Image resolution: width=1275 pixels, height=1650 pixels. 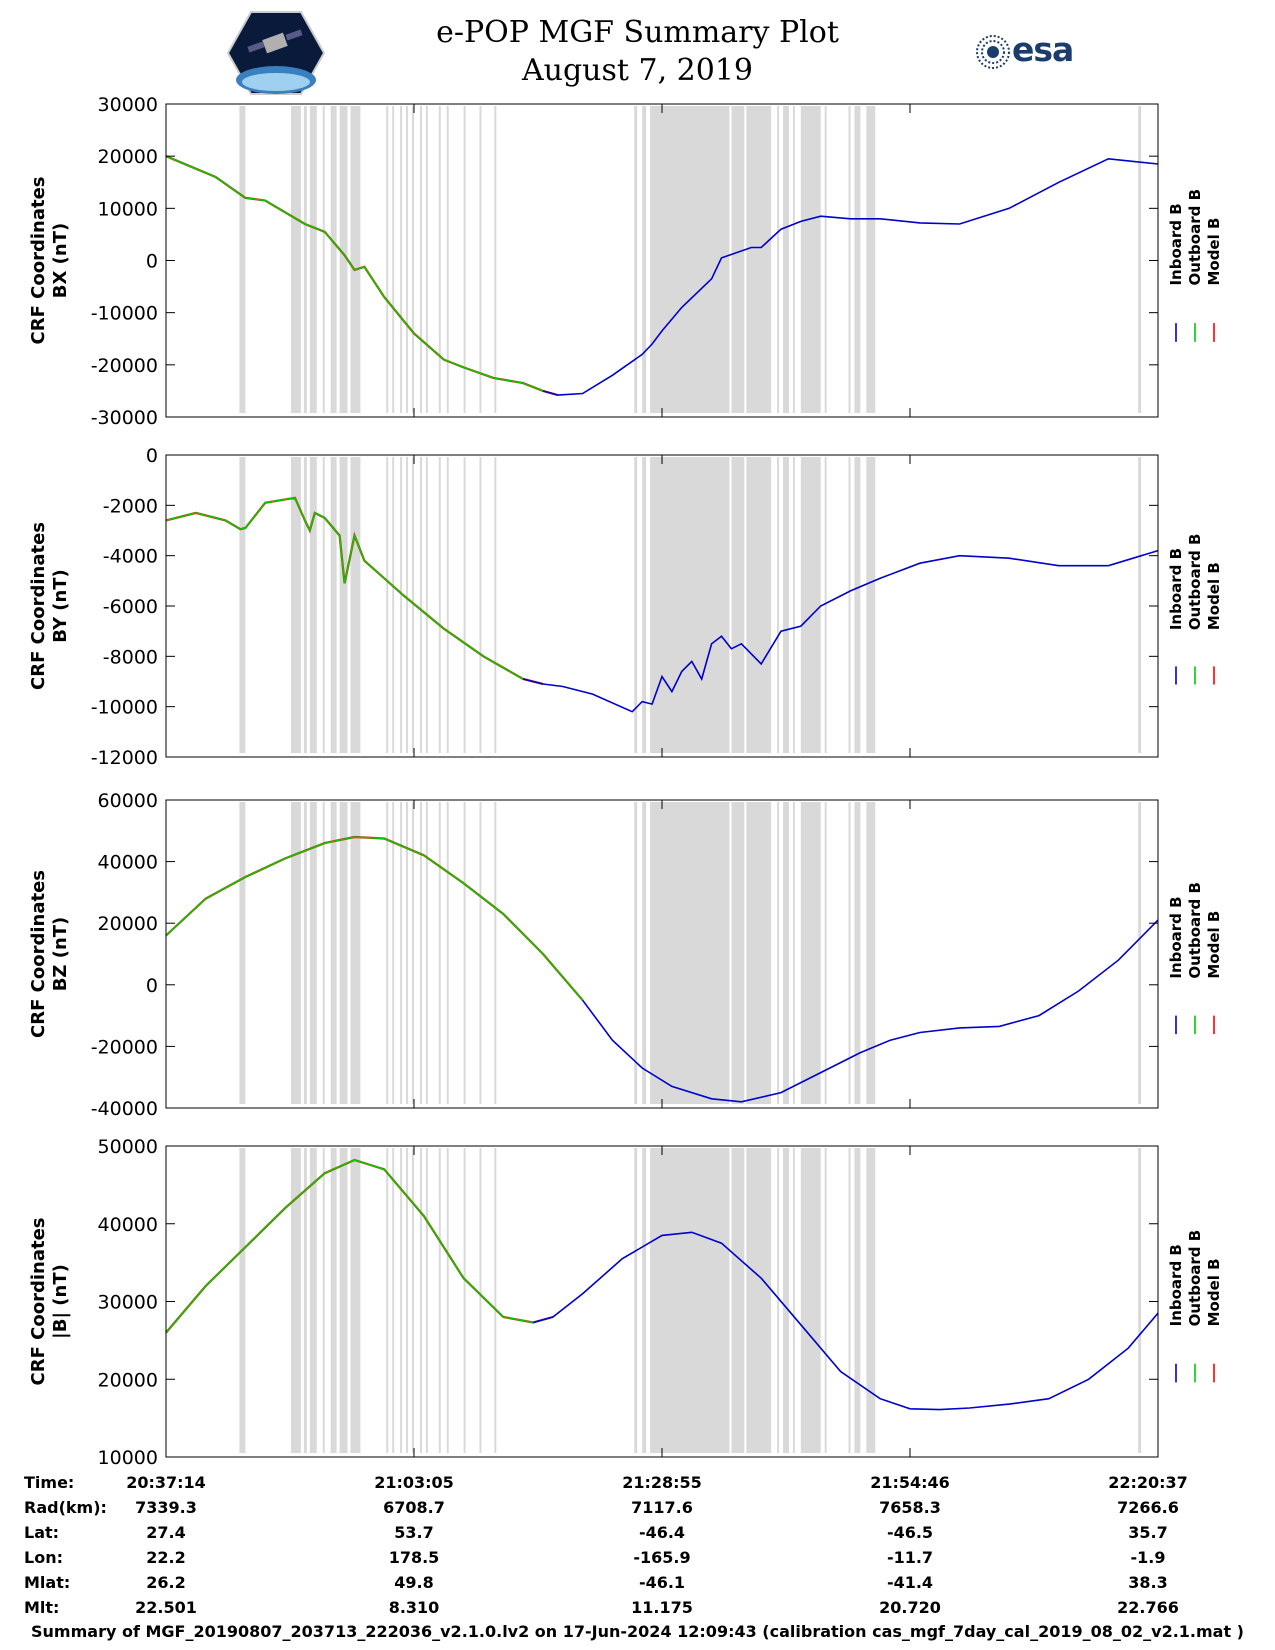 What do you see at coordinates (414, 1507) in the screenshot?
I see `info-rad-value: 6708.7` at bounding box center [414, 1507].